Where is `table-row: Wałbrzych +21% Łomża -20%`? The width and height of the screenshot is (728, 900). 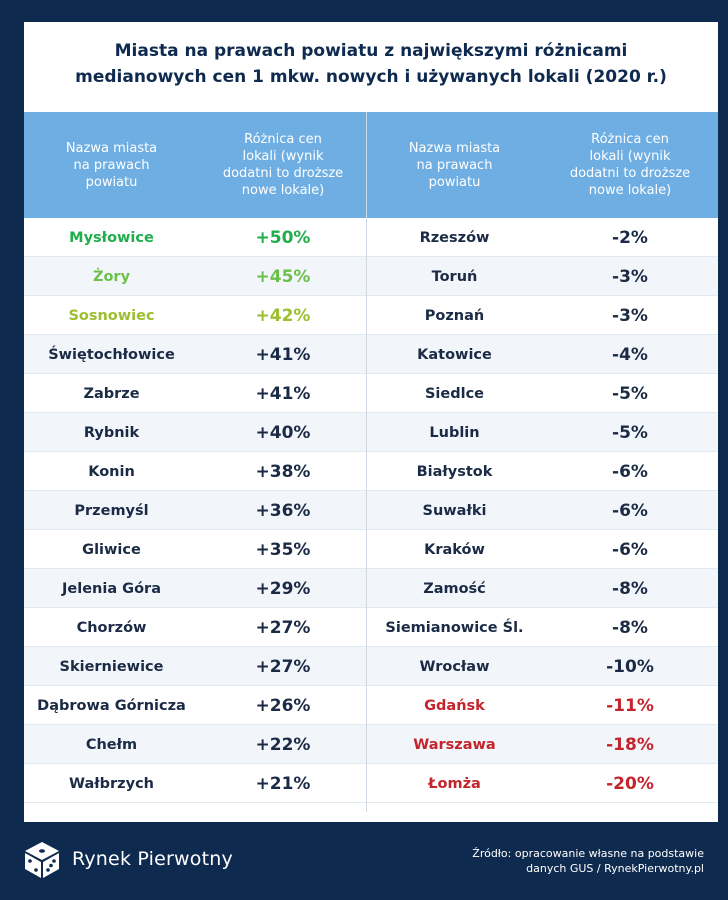 table-row: Wałbrzych +21% Łomża -20% is located at coordinates (371, 783).